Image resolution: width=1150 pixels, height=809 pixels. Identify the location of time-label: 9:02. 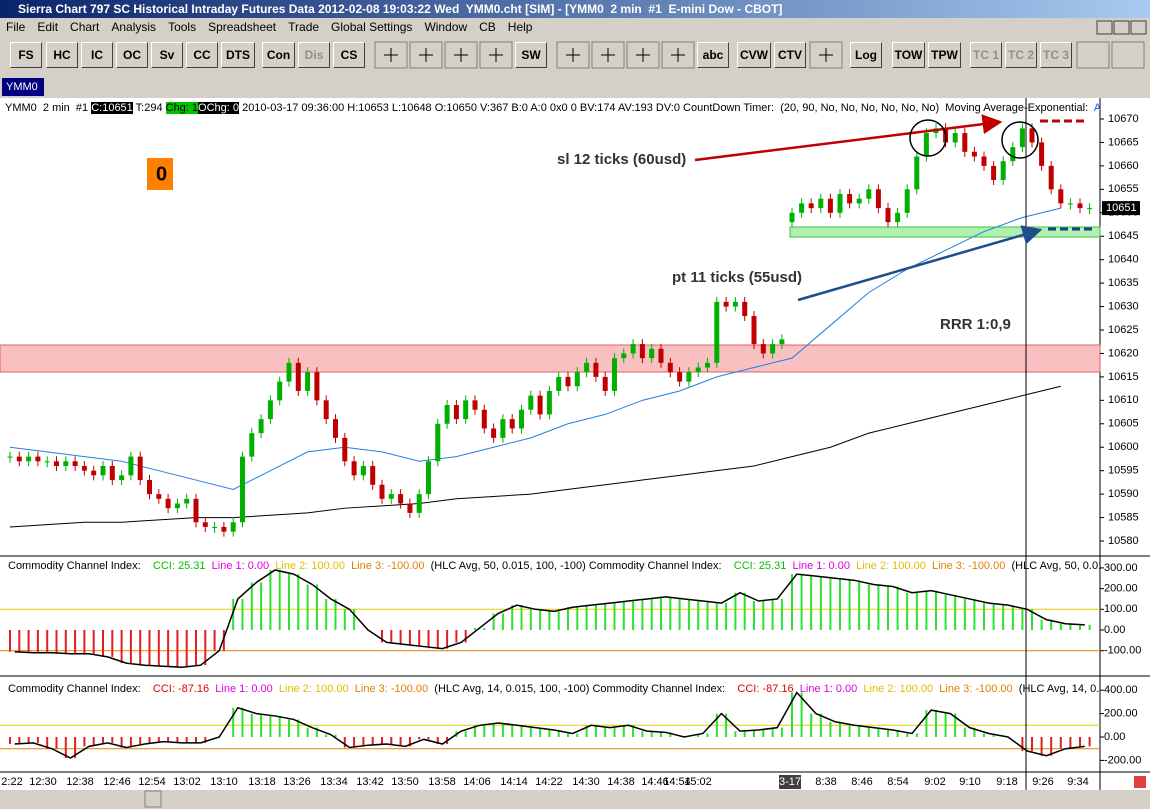
(934, 782).